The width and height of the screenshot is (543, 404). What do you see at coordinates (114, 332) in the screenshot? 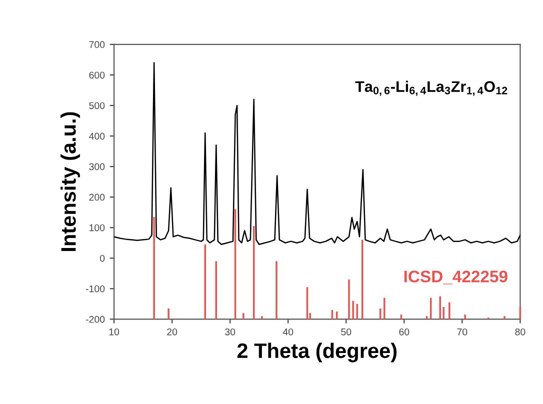
I see `x-tick-label: 10` at bounding box center [114, 332].